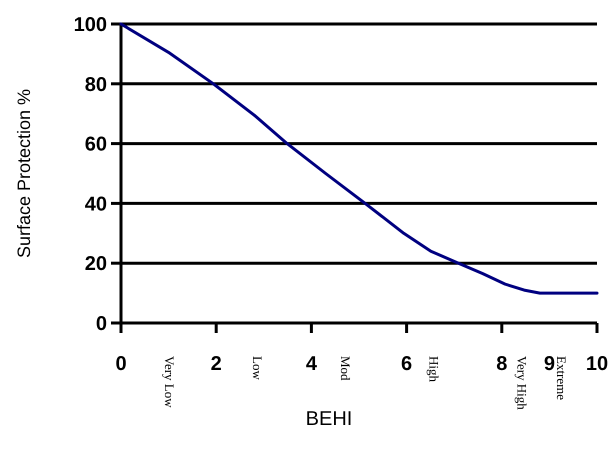  What do you see at coordinates (121, 364) in the screenshot?
I see `x-tick-label: 0` at bounding box center [121, 364].